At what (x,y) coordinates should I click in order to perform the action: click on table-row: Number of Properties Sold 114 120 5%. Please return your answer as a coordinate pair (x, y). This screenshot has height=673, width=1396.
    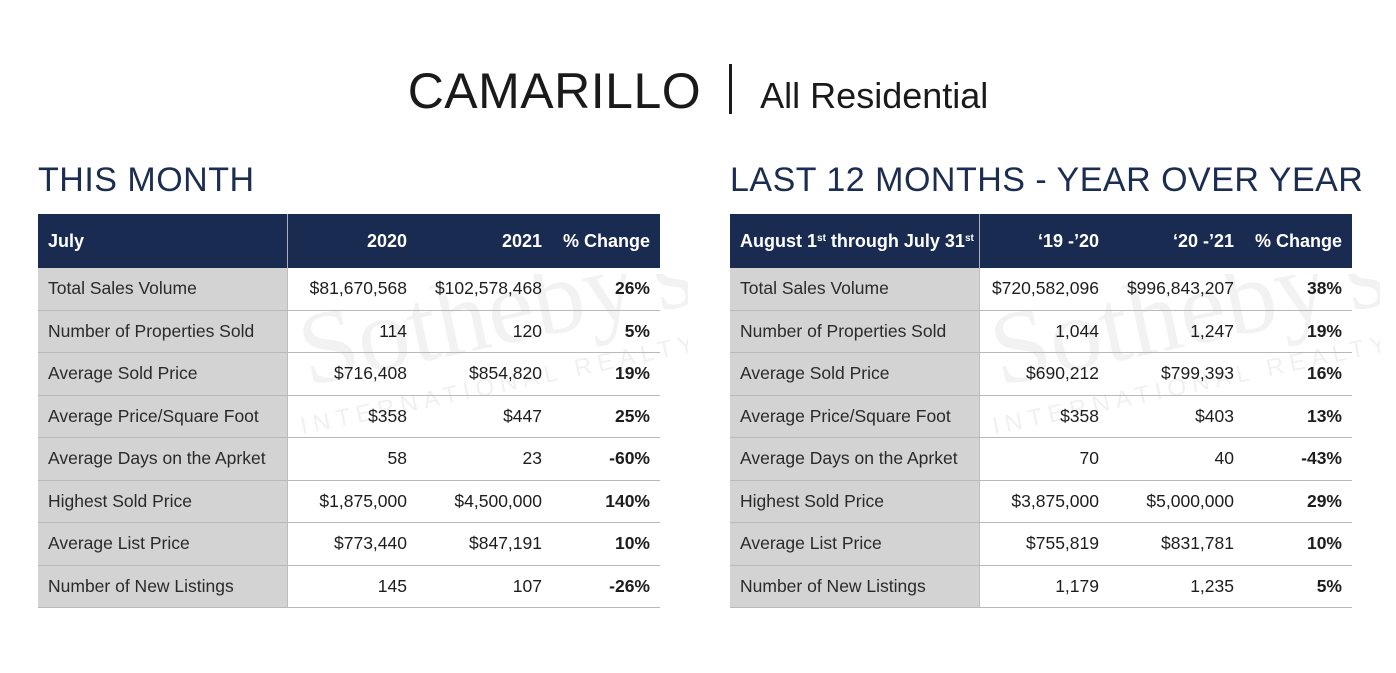
    Looking at the image, I should click on (349, 331).